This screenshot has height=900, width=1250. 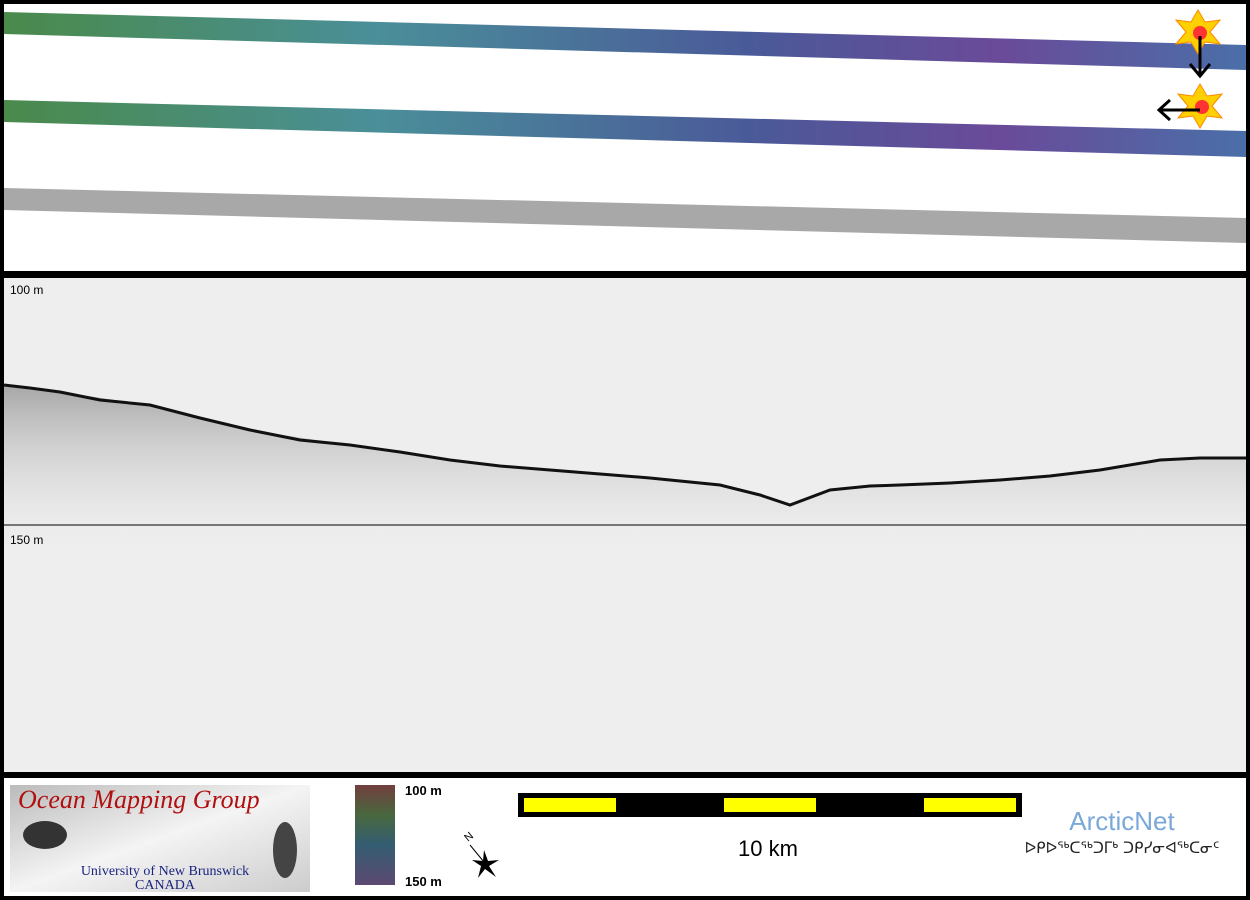 What do you see at coordinates (165, 885) in the screenshot?
I see `logo-country: CANADA` at bounding box center [165, 885].